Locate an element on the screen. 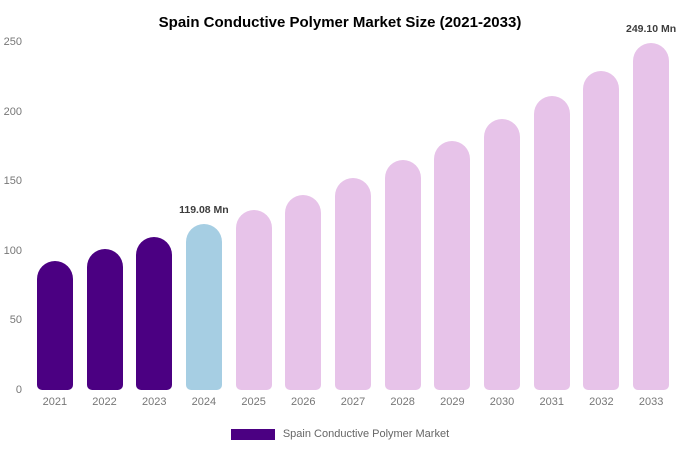  y-tick-label: 50 is located at coordinates (15, 320).